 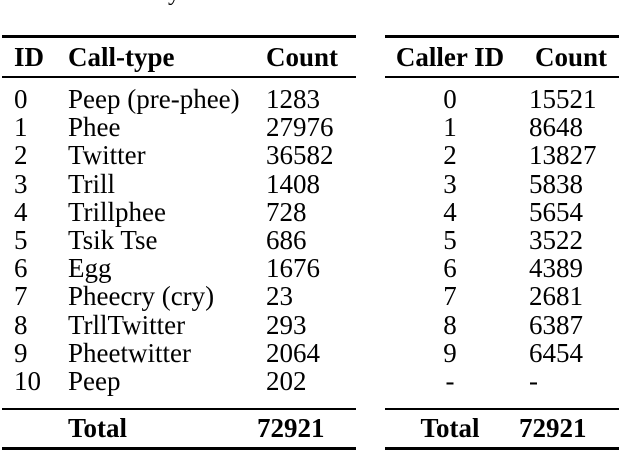 I want to click on column-header-call-type: Call-type, so click(x=121, y=56).